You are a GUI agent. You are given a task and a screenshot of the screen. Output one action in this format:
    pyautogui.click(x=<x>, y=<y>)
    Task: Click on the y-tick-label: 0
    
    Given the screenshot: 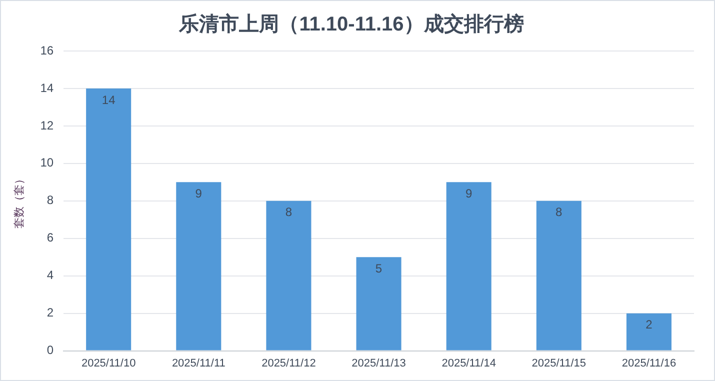 What is the action you would take?
    pyautogui.click(x=50, y=350)
    